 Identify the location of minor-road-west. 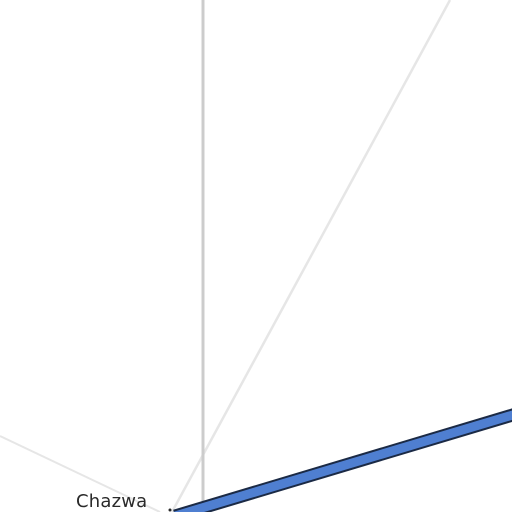
(80, 473).